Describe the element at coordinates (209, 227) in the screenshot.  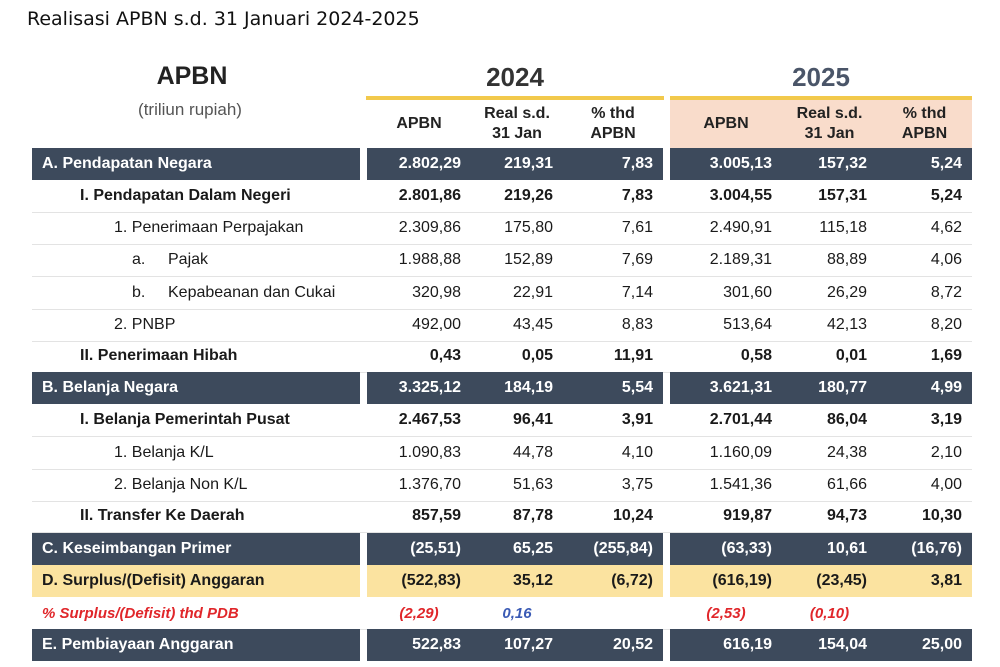
I see `row-label-text: 1. Penerimaan Perpajakan` at that location.